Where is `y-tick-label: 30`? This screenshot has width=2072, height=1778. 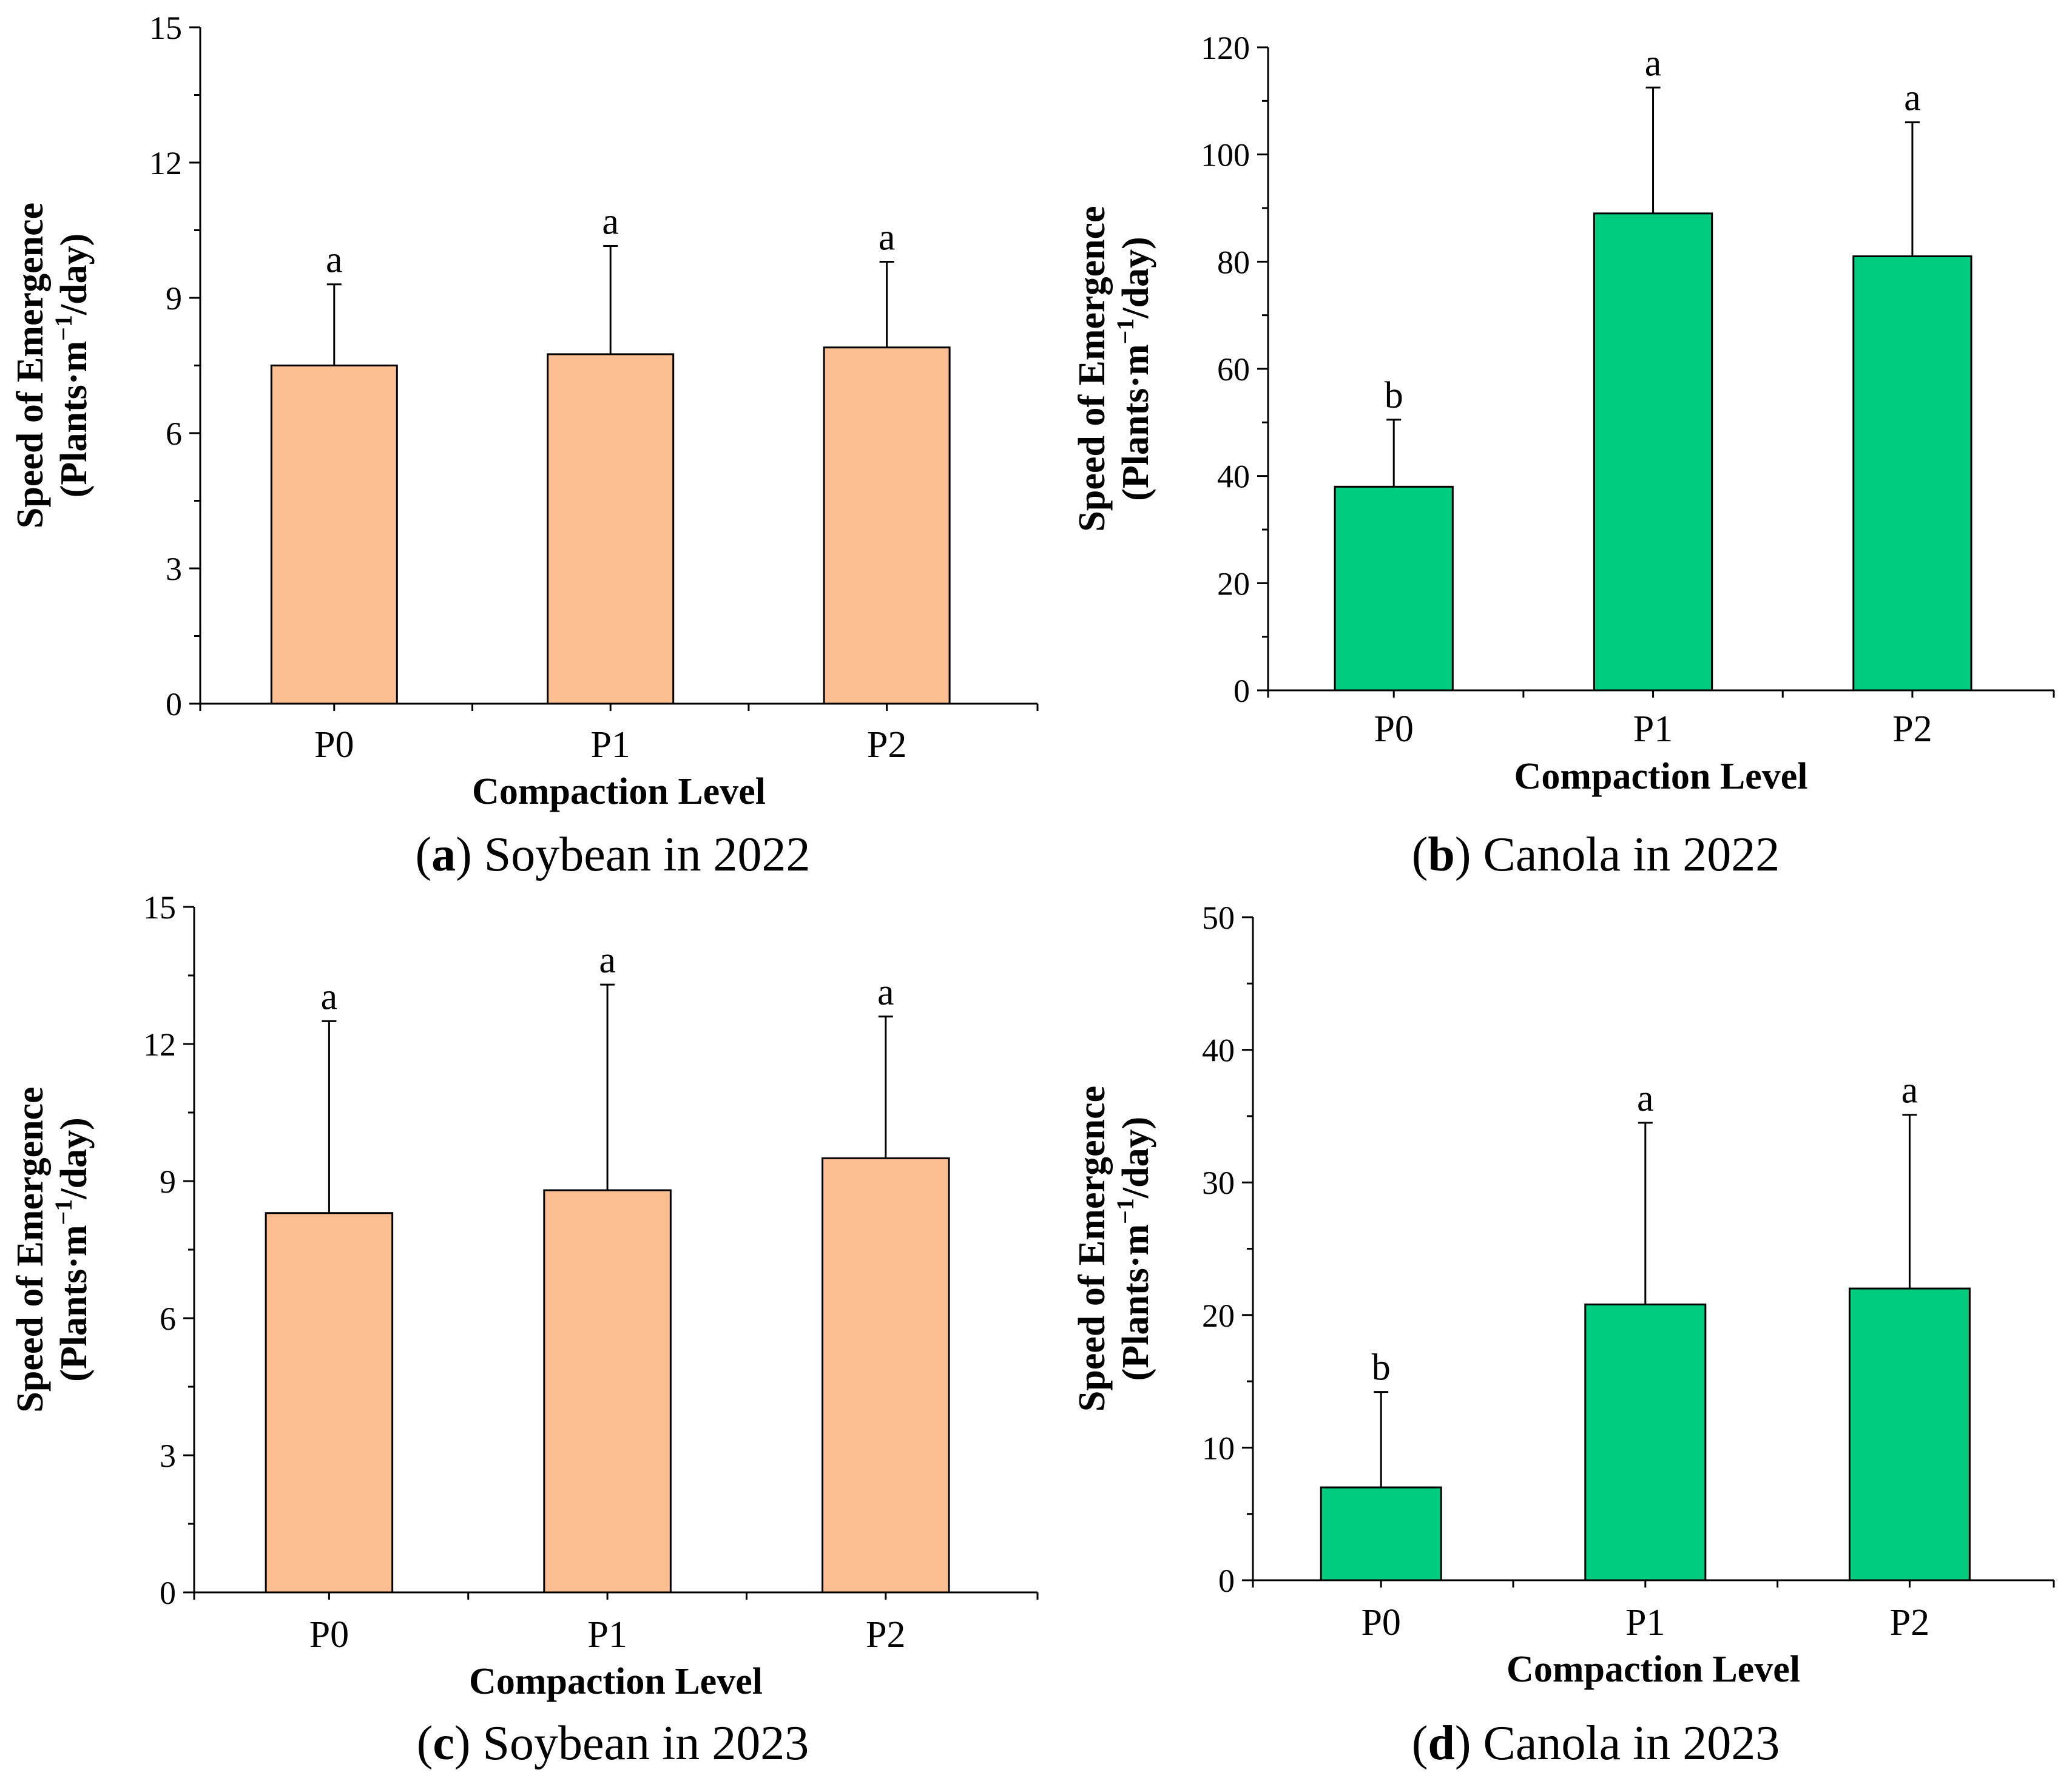 y-tick-label: 30 is located at coordinates (1218, 1183).